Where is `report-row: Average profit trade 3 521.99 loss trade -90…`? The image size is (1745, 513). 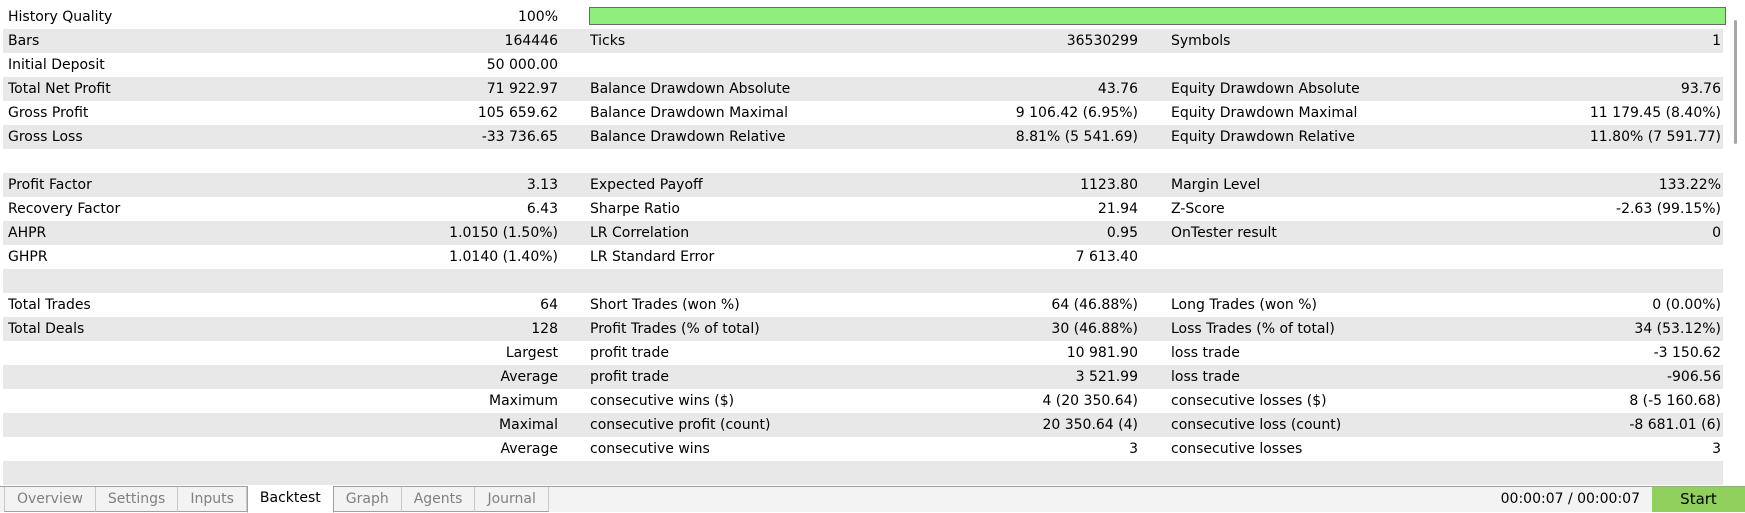 report-row: Average profit trade 3 521.99 loss trade -90… is located at coordinates (863, 377).